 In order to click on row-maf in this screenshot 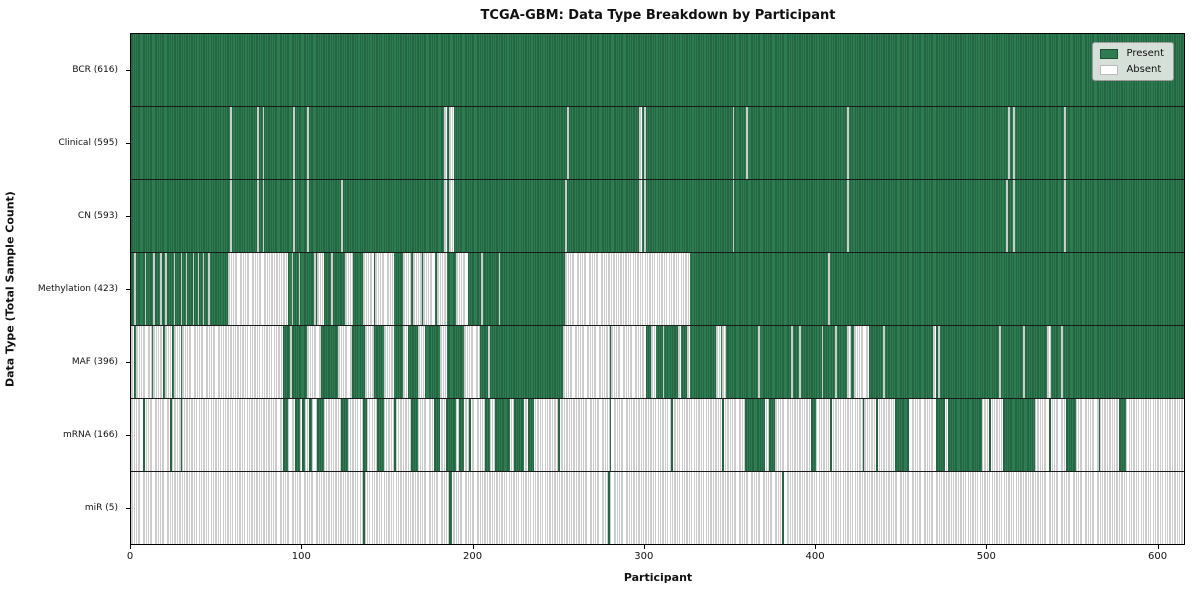, I will do `click(657, 361)`.